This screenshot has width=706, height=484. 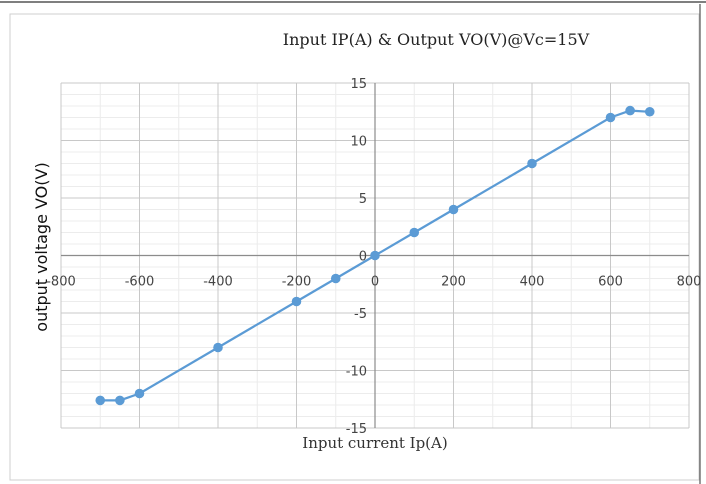 I want to click on y-tick-label: 0, so click(x=363, y=257).